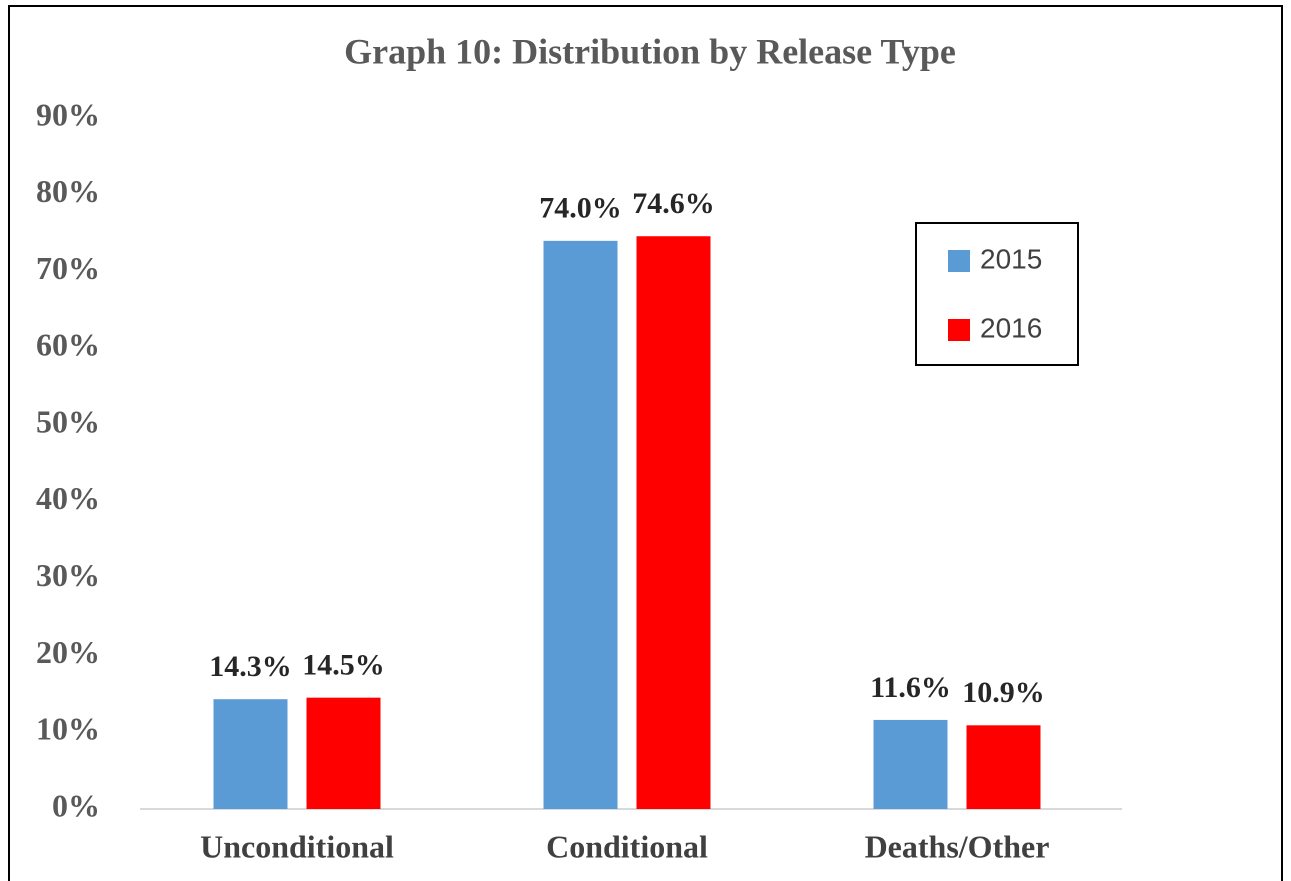  What do you see at coordinates (1011, 258) in the screenshot?
I see `legend-label: 2015` at bounding box center [1011, 258].